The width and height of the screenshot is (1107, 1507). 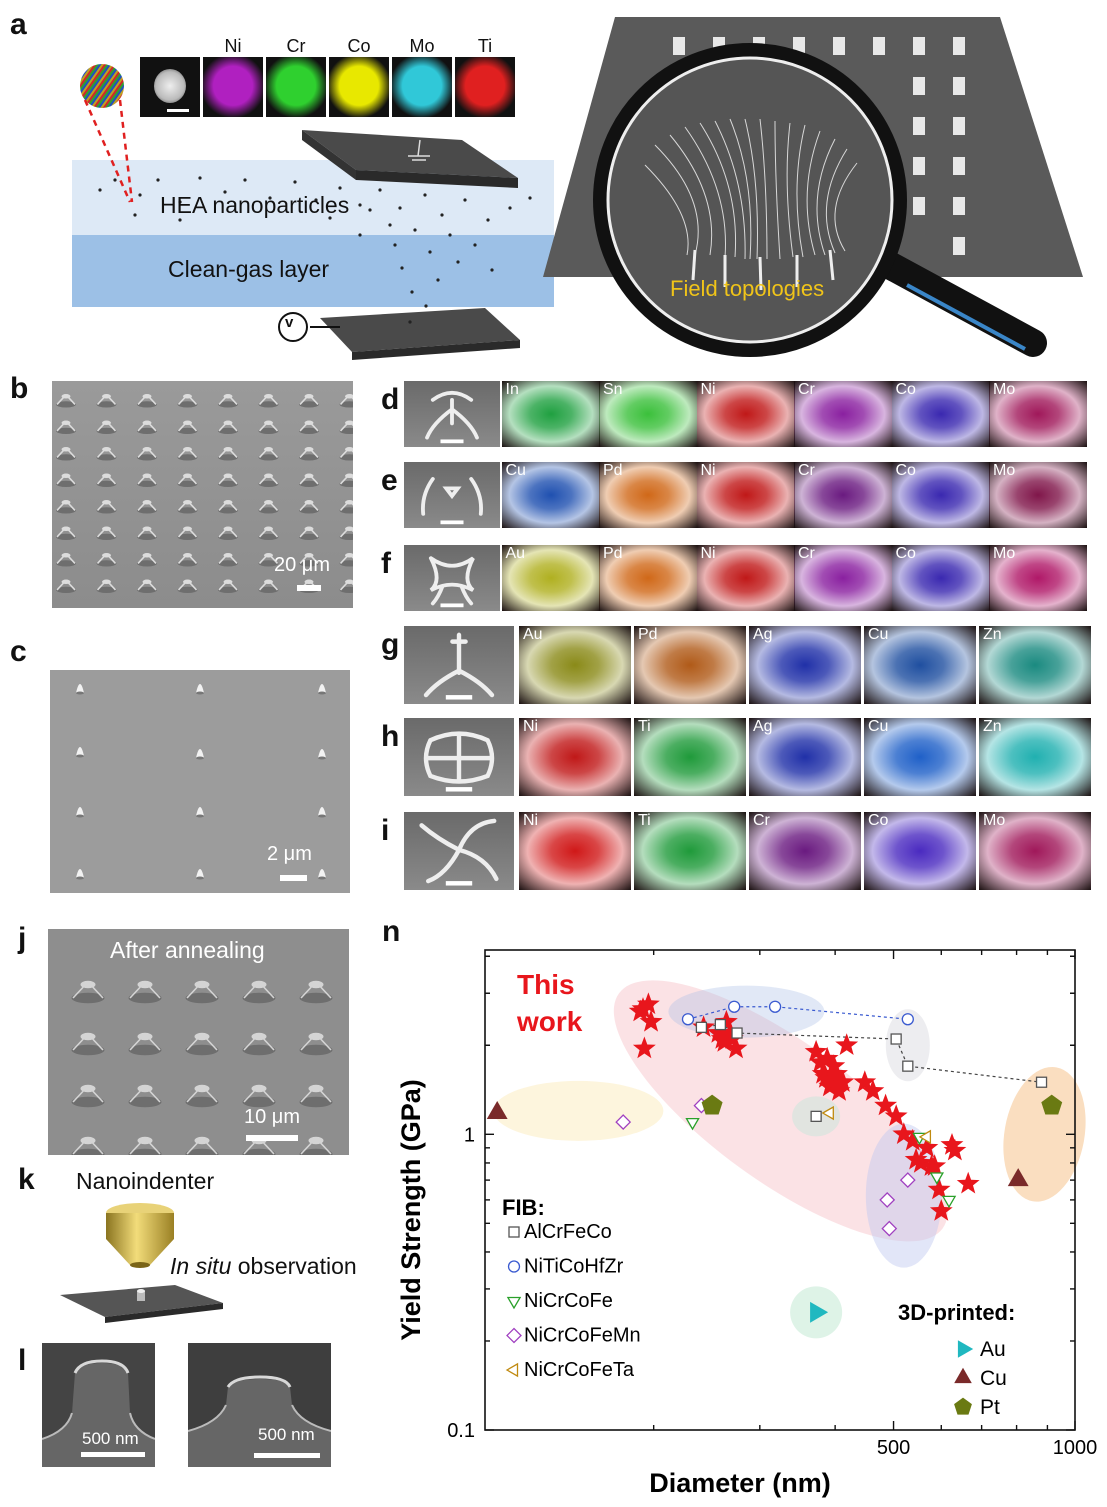 What do you see at coordinates (198, 1042) in the screenshot?
I see `sem-image-j: After annealing 10 μm` at bounding box center [198, 1042].